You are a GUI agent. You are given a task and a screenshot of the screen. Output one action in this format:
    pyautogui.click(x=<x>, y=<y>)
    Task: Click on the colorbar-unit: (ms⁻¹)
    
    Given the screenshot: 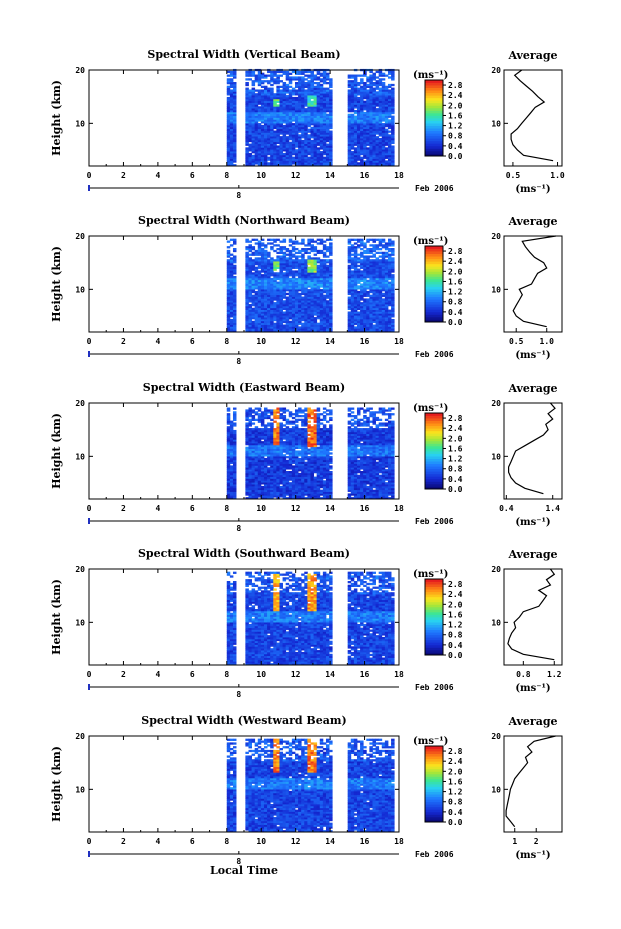 What is the action you would take?
    pyautogui.click(x=430, y=241)
    